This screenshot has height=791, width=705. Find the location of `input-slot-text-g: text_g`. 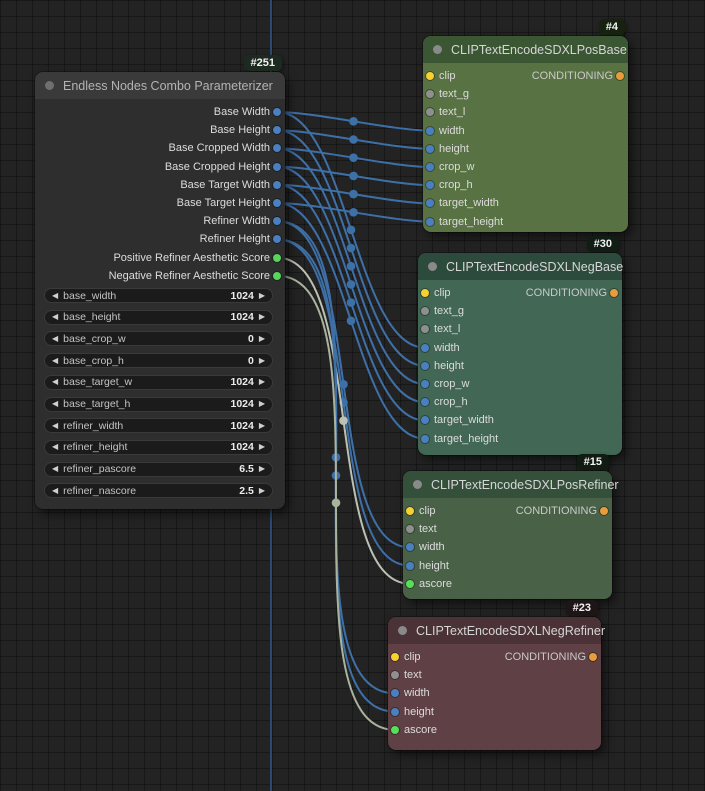

input-slot-text-g: text_g is located at coordinates (525, 94).